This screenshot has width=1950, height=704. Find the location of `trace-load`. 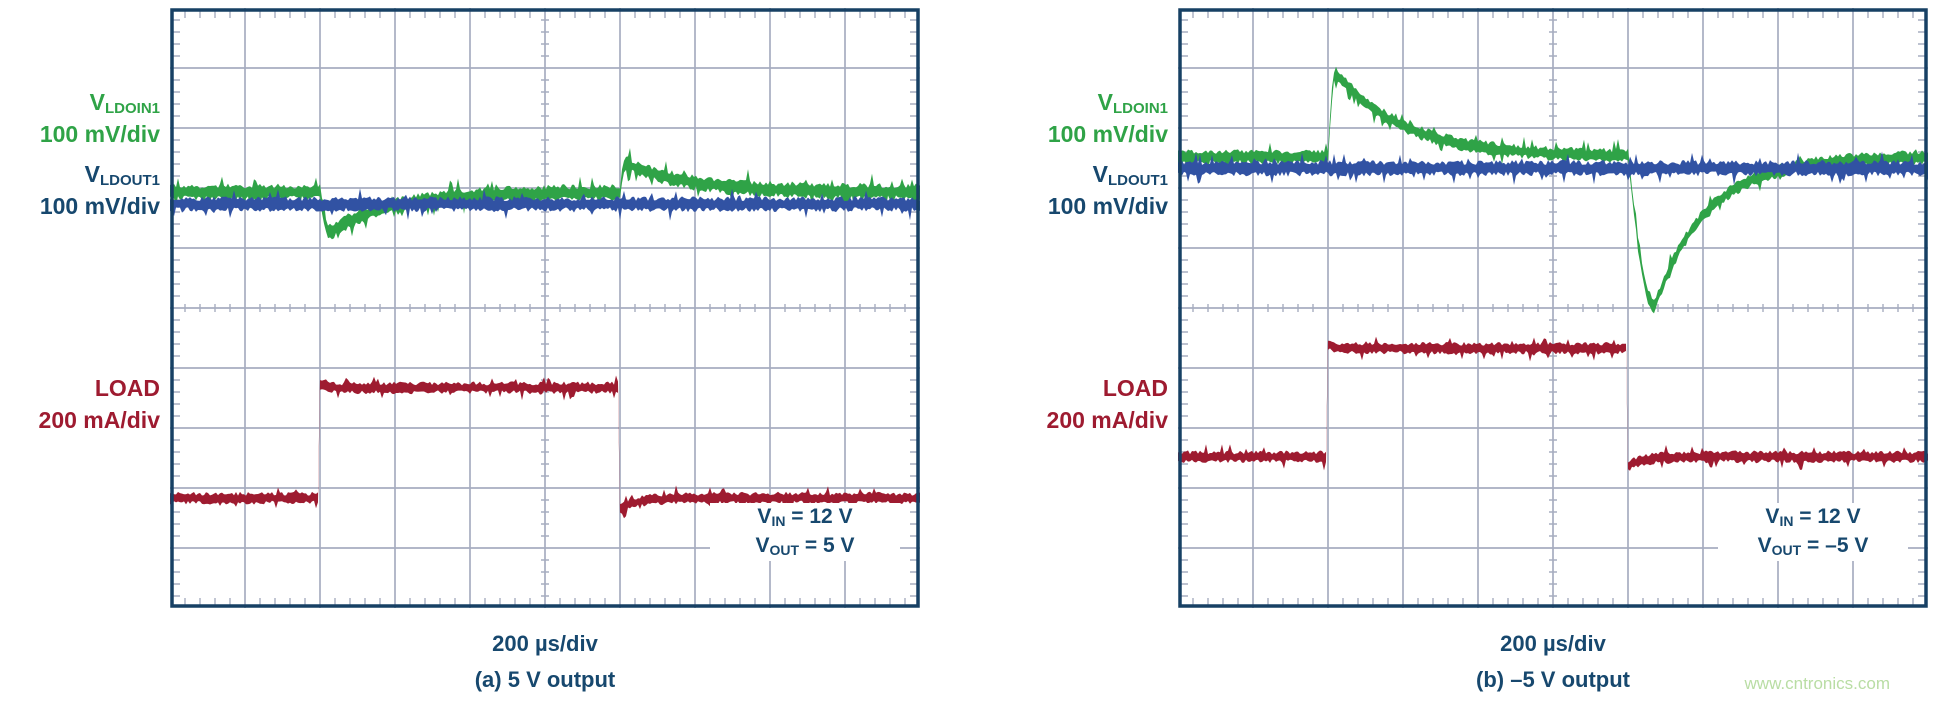

trace-load is located at coordinates (1553, 403).